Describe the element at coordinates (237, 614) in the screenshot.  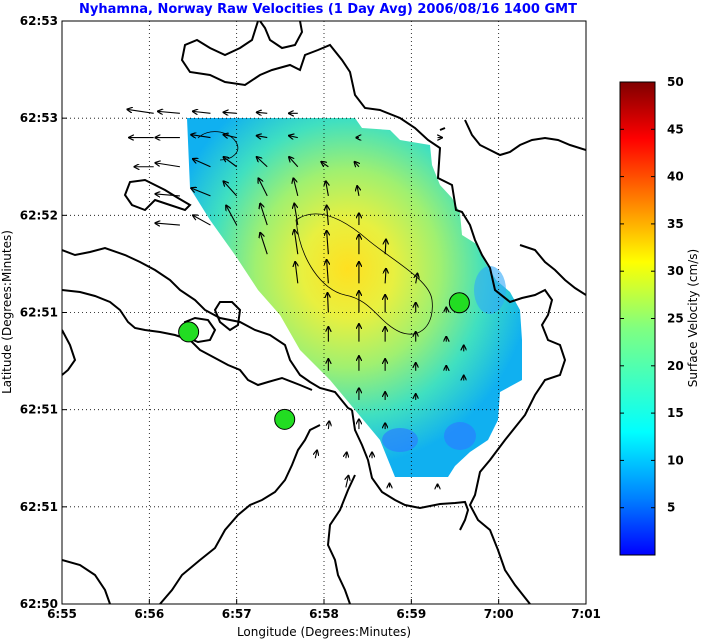
I see `x-tick-label: 6:57` at that location.